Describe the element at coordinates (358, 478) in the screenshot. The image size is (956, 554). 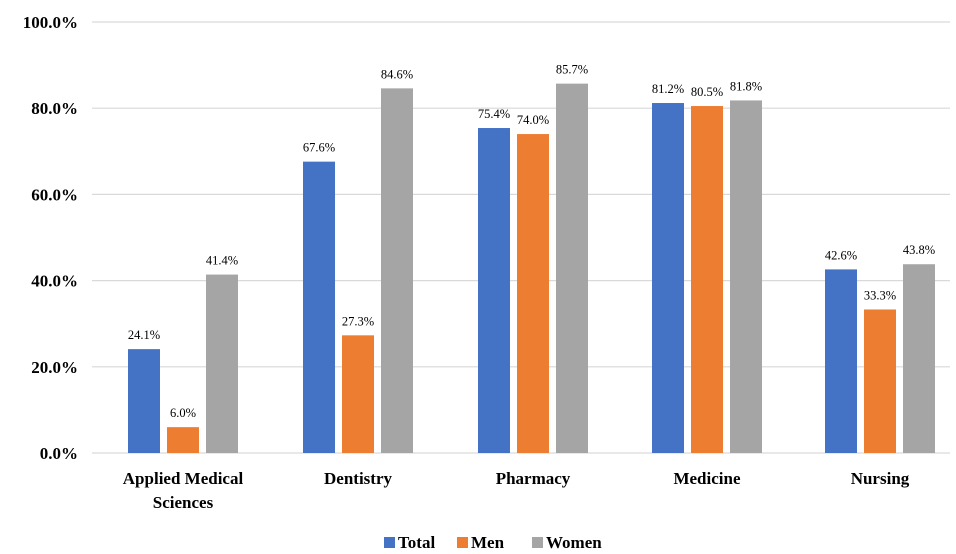
I see `category-label: Dentistry` at that location.